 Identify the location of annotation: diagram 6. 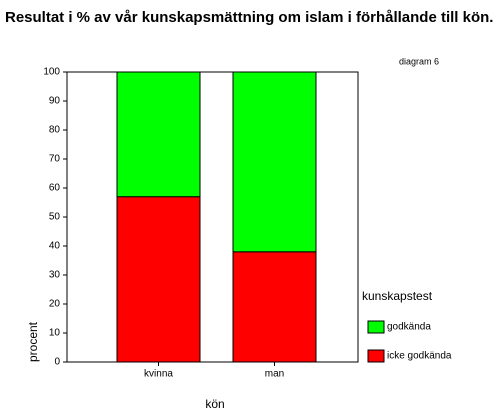
(419, 61).